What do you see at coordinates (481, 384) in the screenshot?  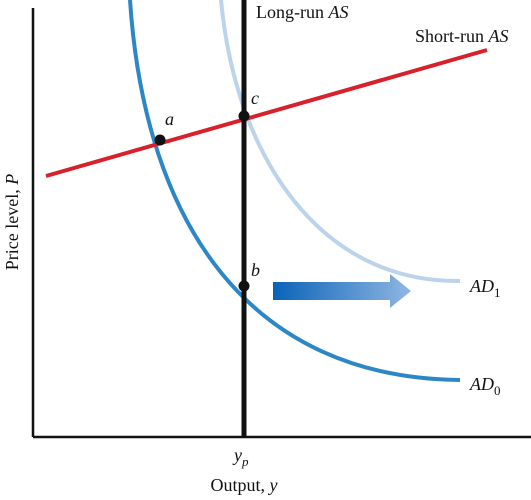 I see `ad0-label-main: AD` at bounding box center [481, 384].